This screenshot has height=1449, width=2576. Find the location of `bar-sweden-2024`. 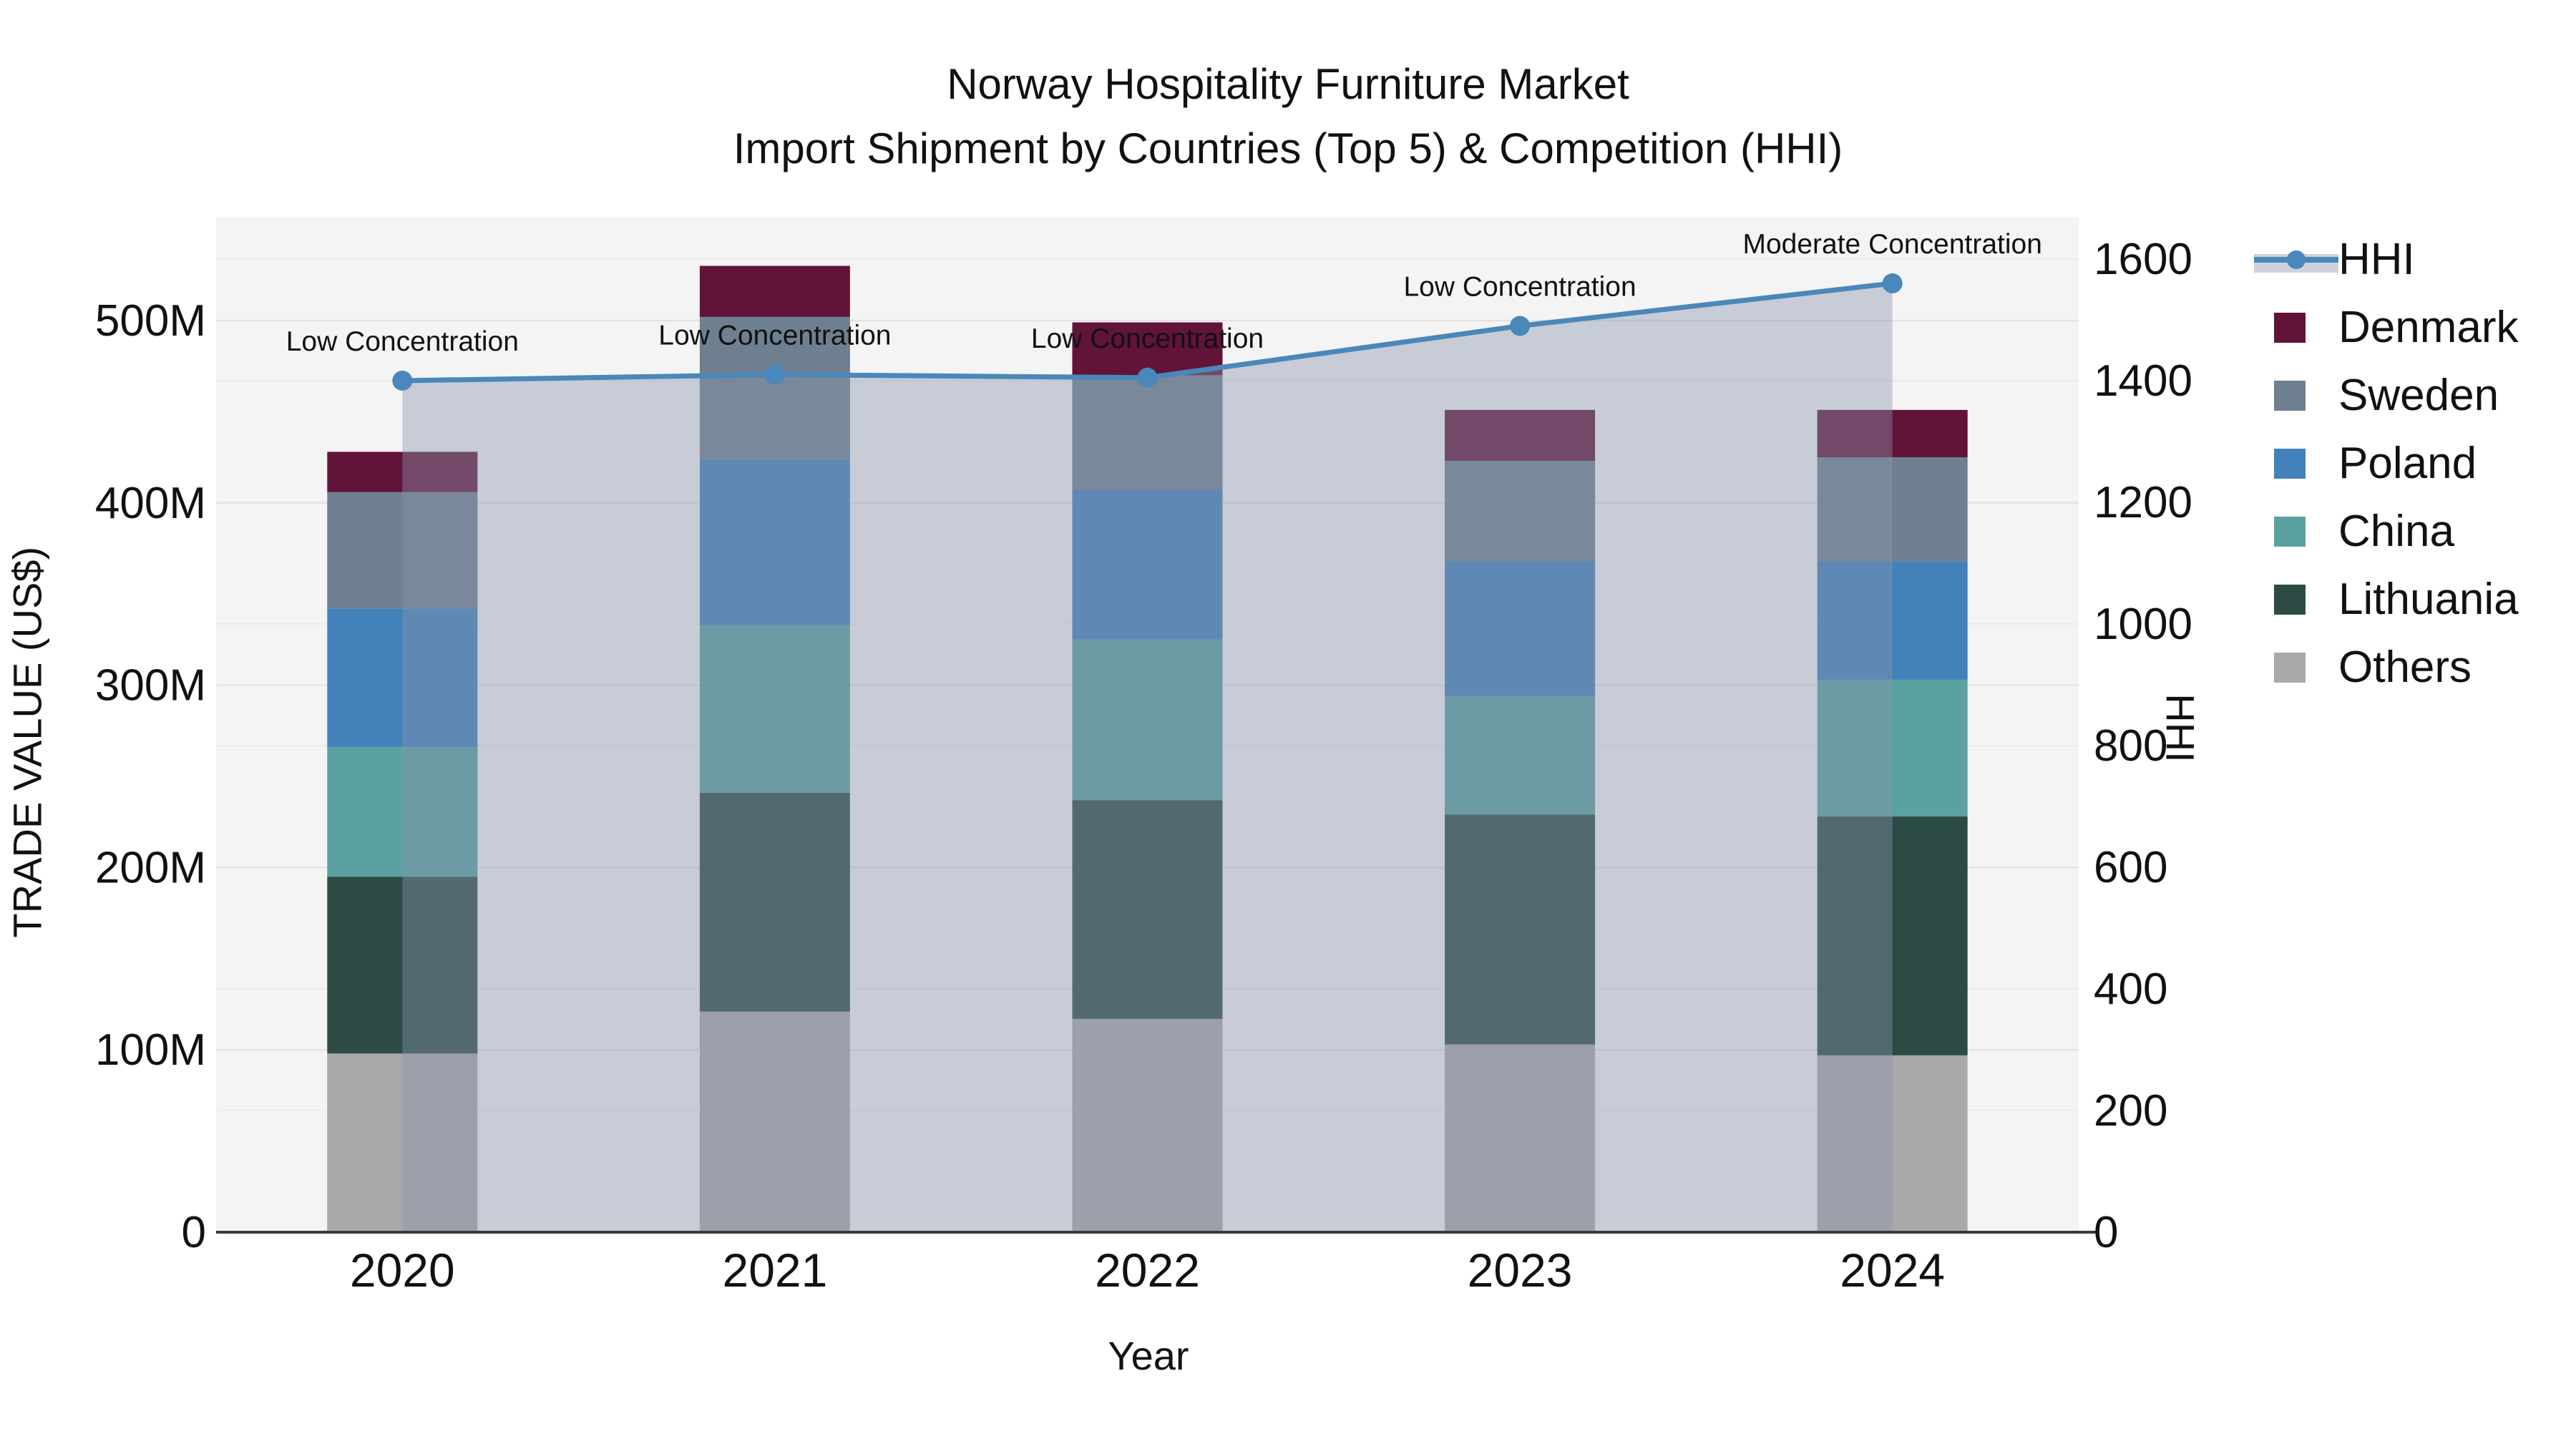

bar-sweden-2024 is located at coordinates (1892, 509).